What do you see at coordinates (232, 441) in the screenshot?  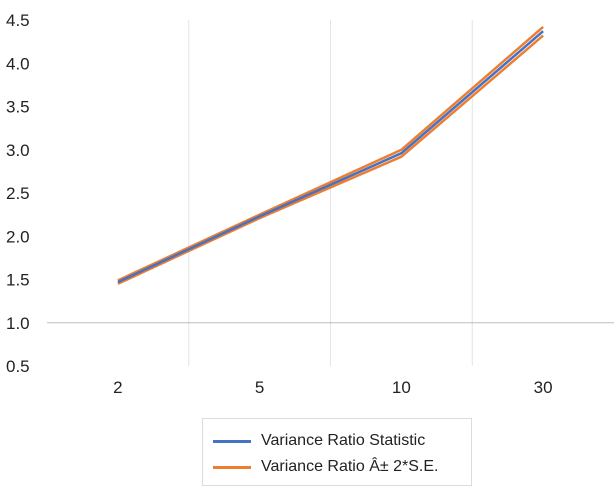 I see `legend-swatch-blue` at bounding box center [232, 441].